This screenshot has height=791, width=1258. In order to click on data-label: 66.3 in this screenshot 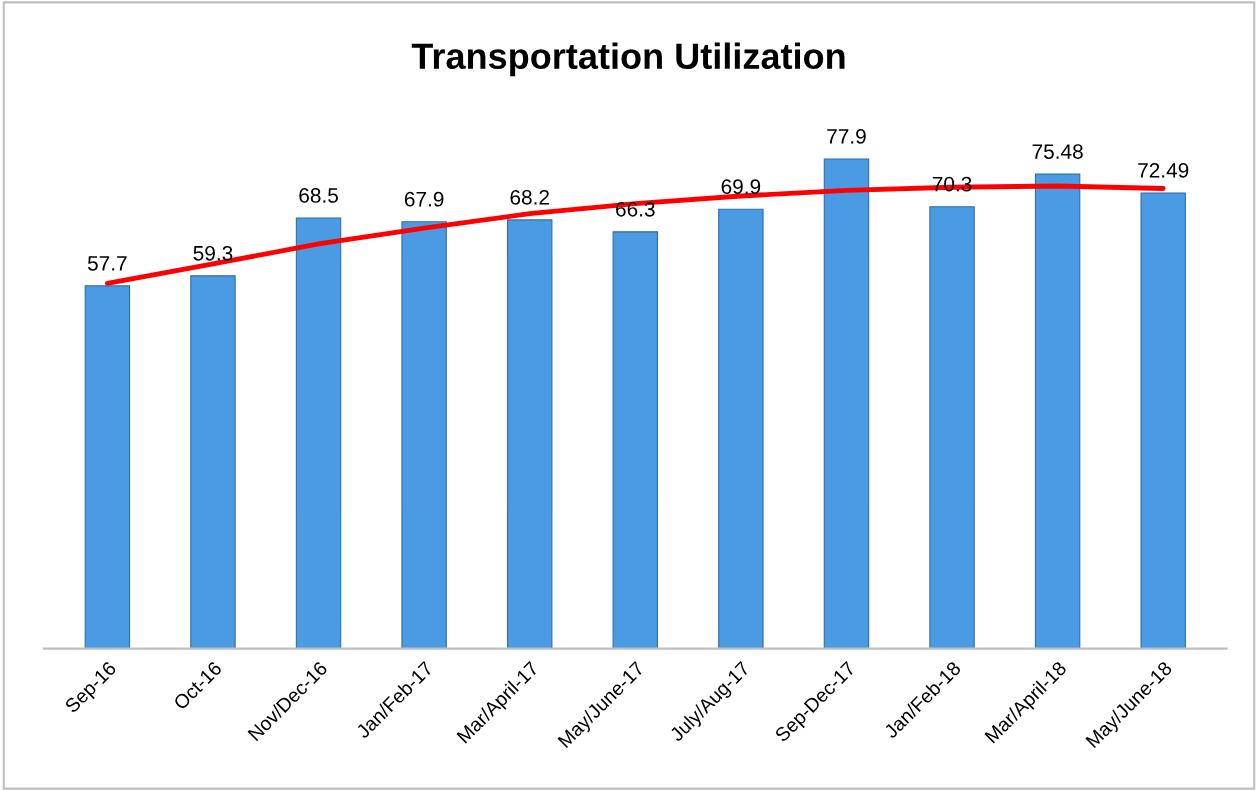, I will do `click(635, 209)`.